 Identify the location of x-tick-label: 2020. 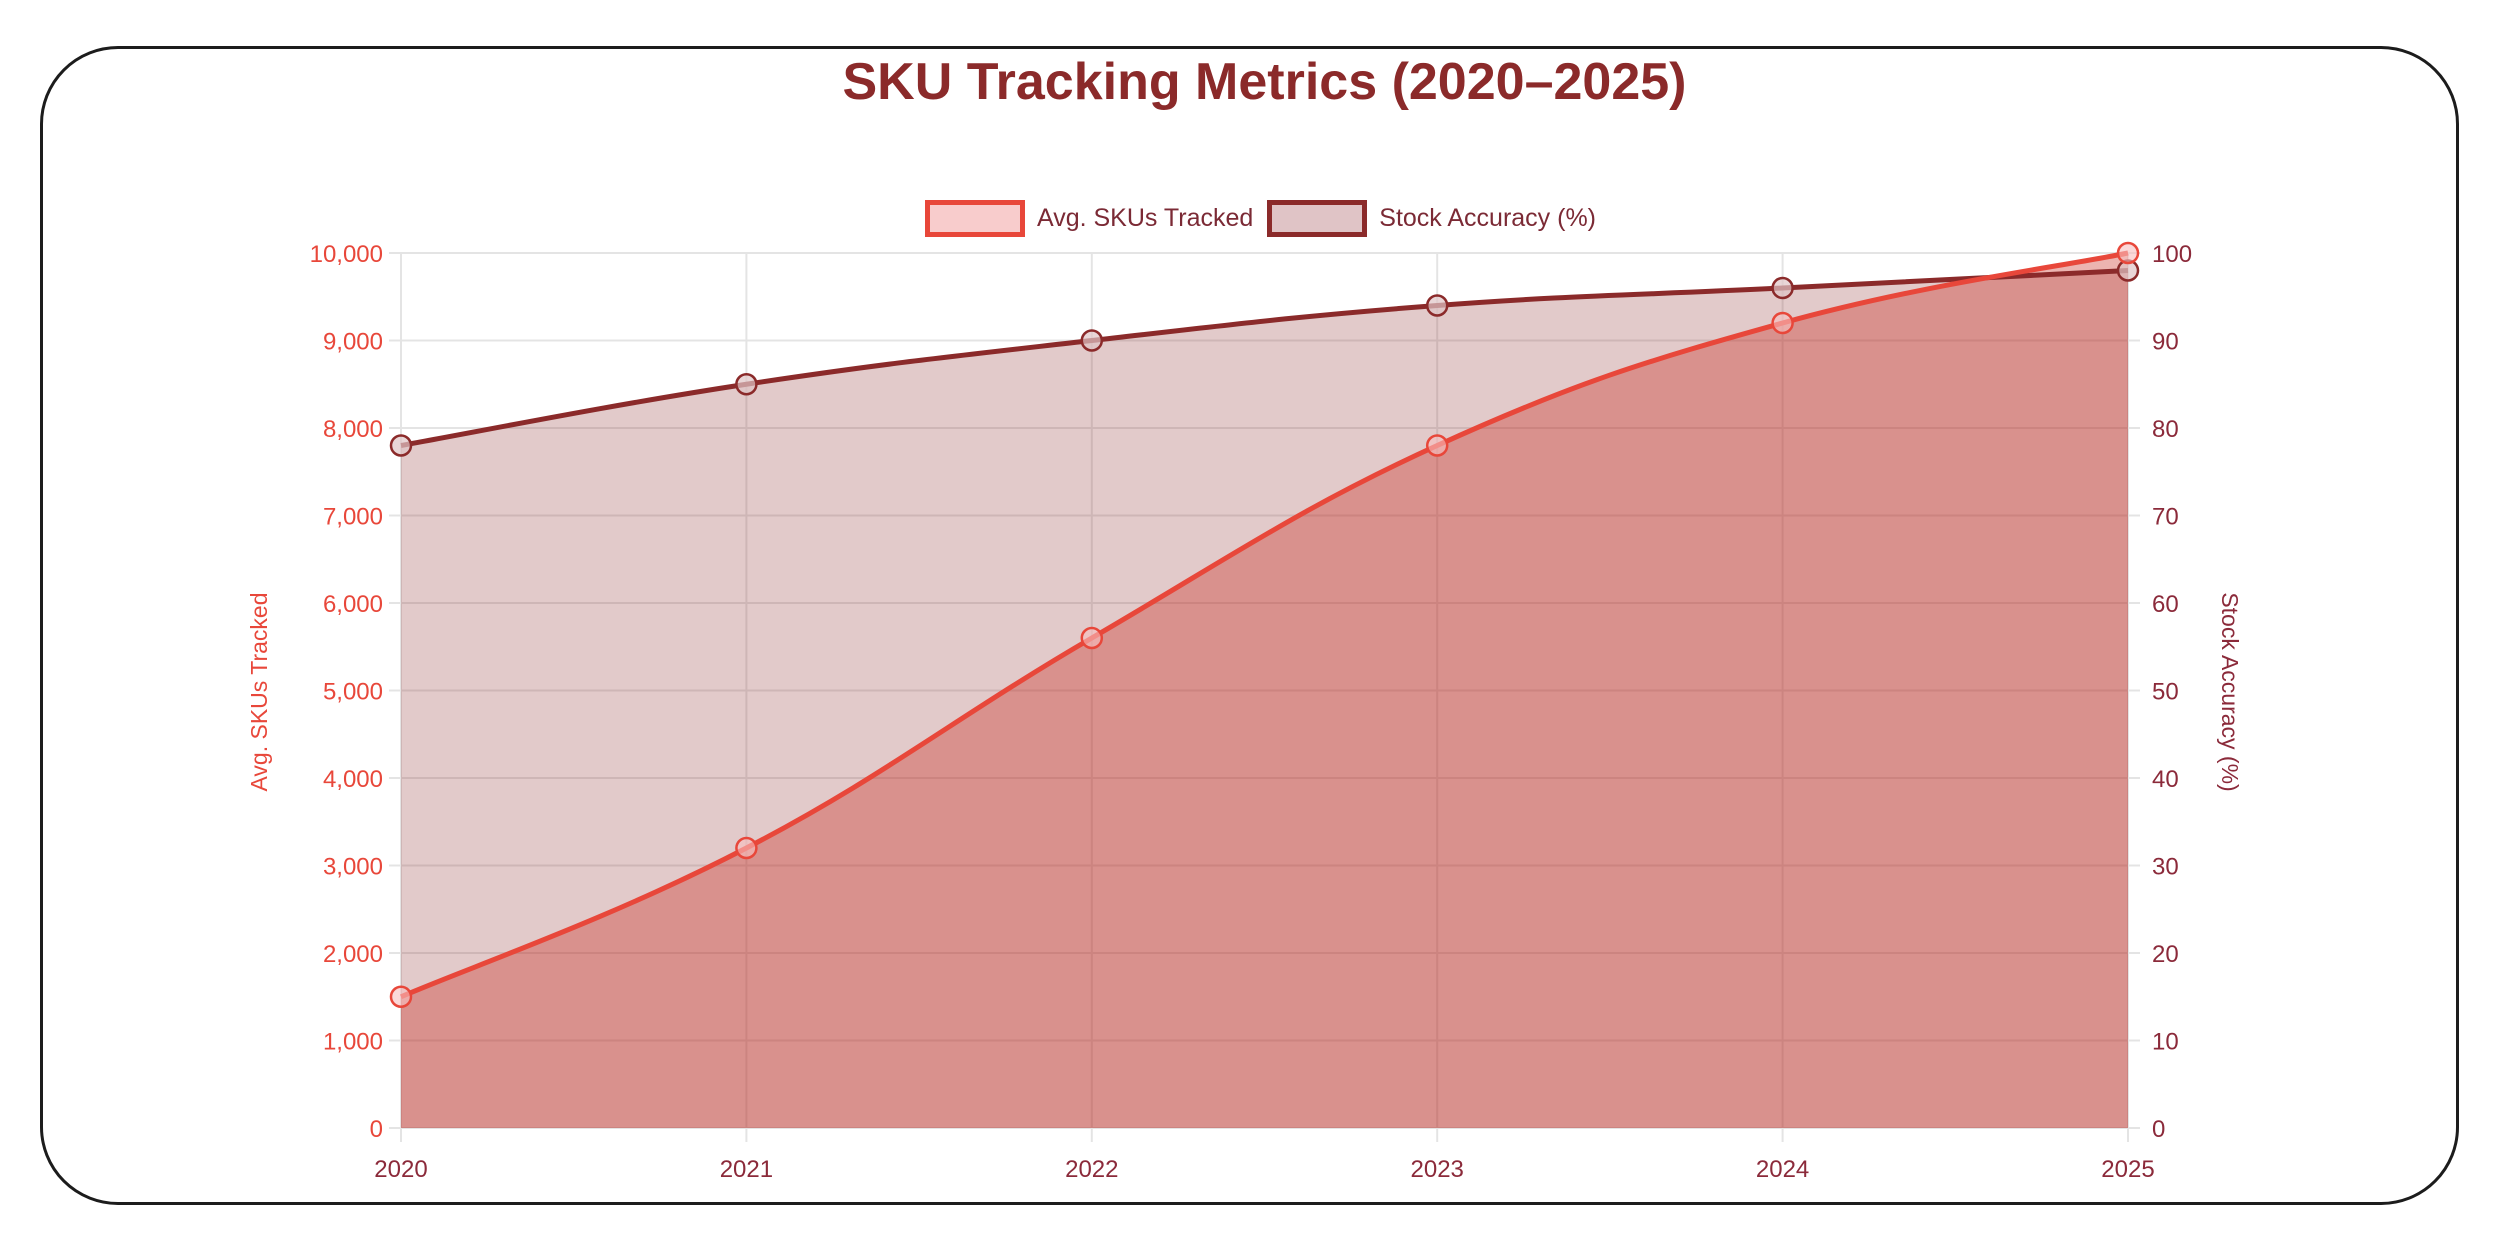
(400, 1169).